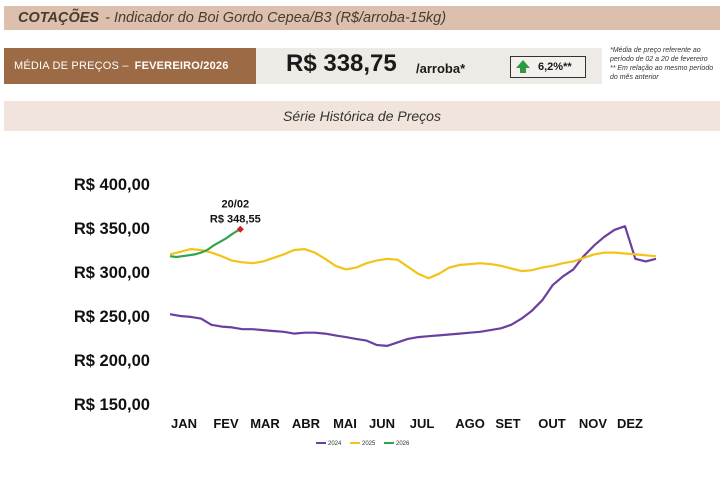 The width and height of the screenshot is (723, 481). I want to click on y-tick-label: R$ 150,00, so click(112, 405).